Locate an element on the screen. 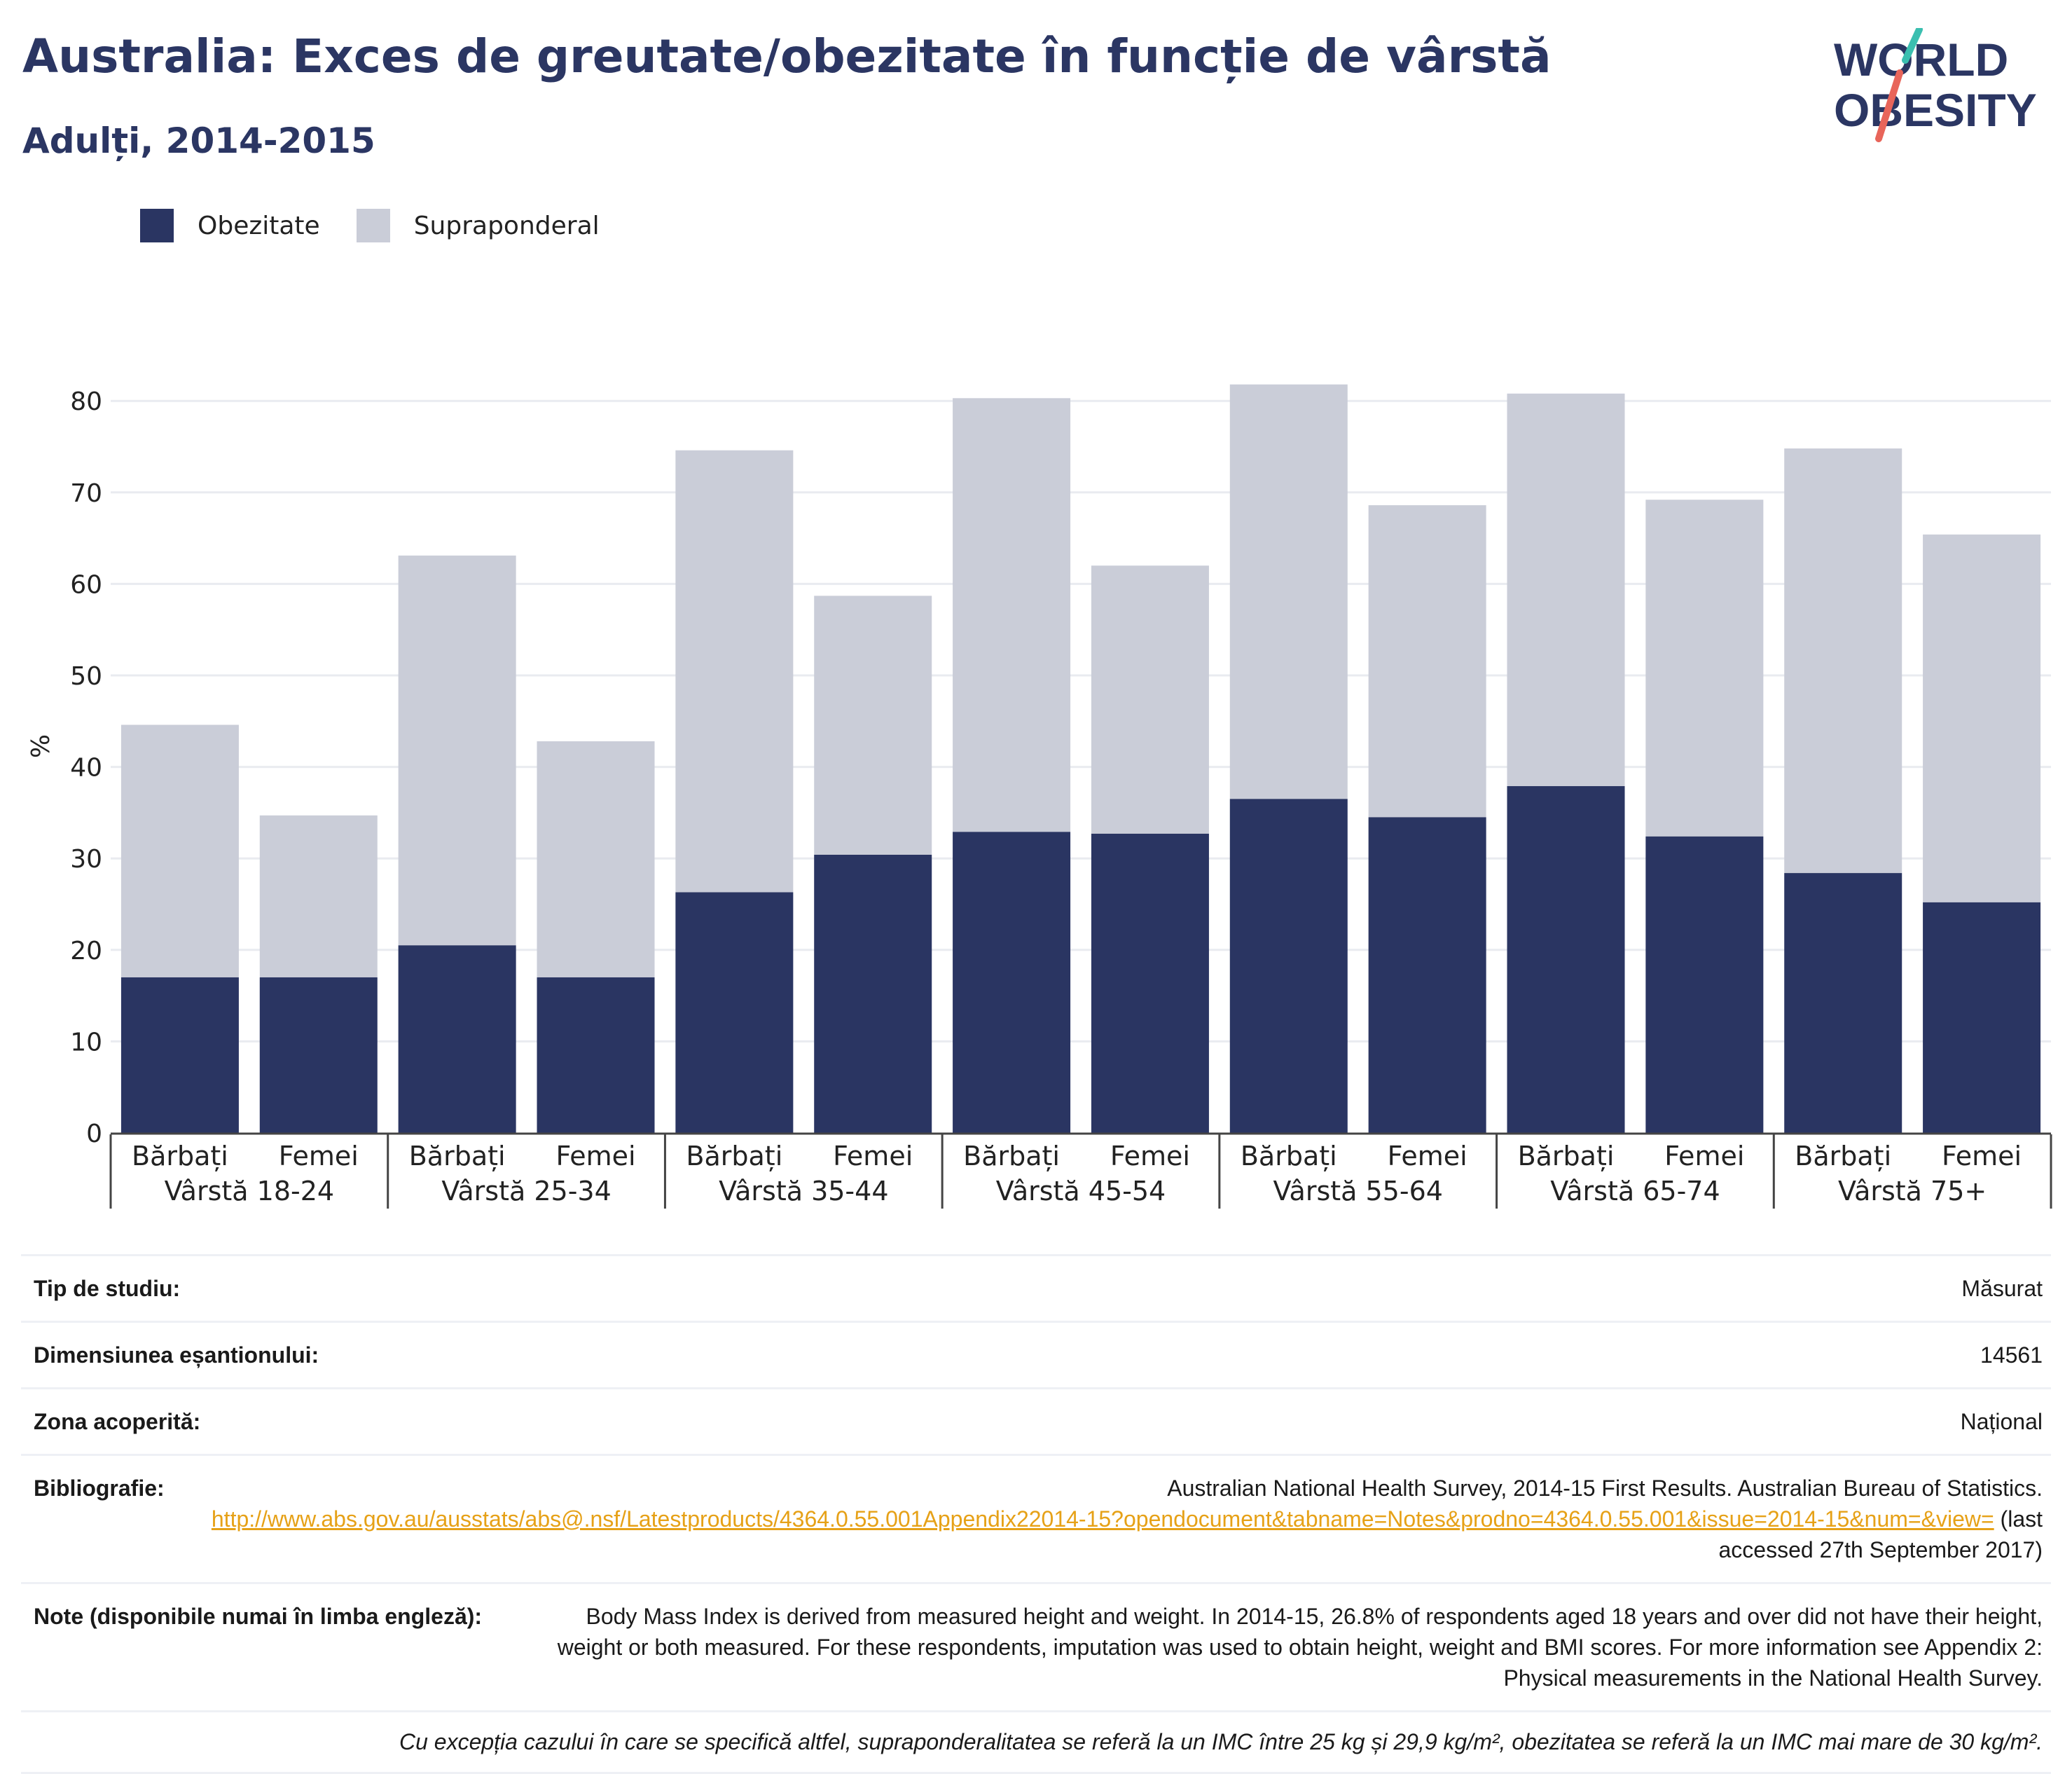 The height and width of the screenshot is (1774, 2072). y-tick-label: 10 is located at coordinates (86, 1042).